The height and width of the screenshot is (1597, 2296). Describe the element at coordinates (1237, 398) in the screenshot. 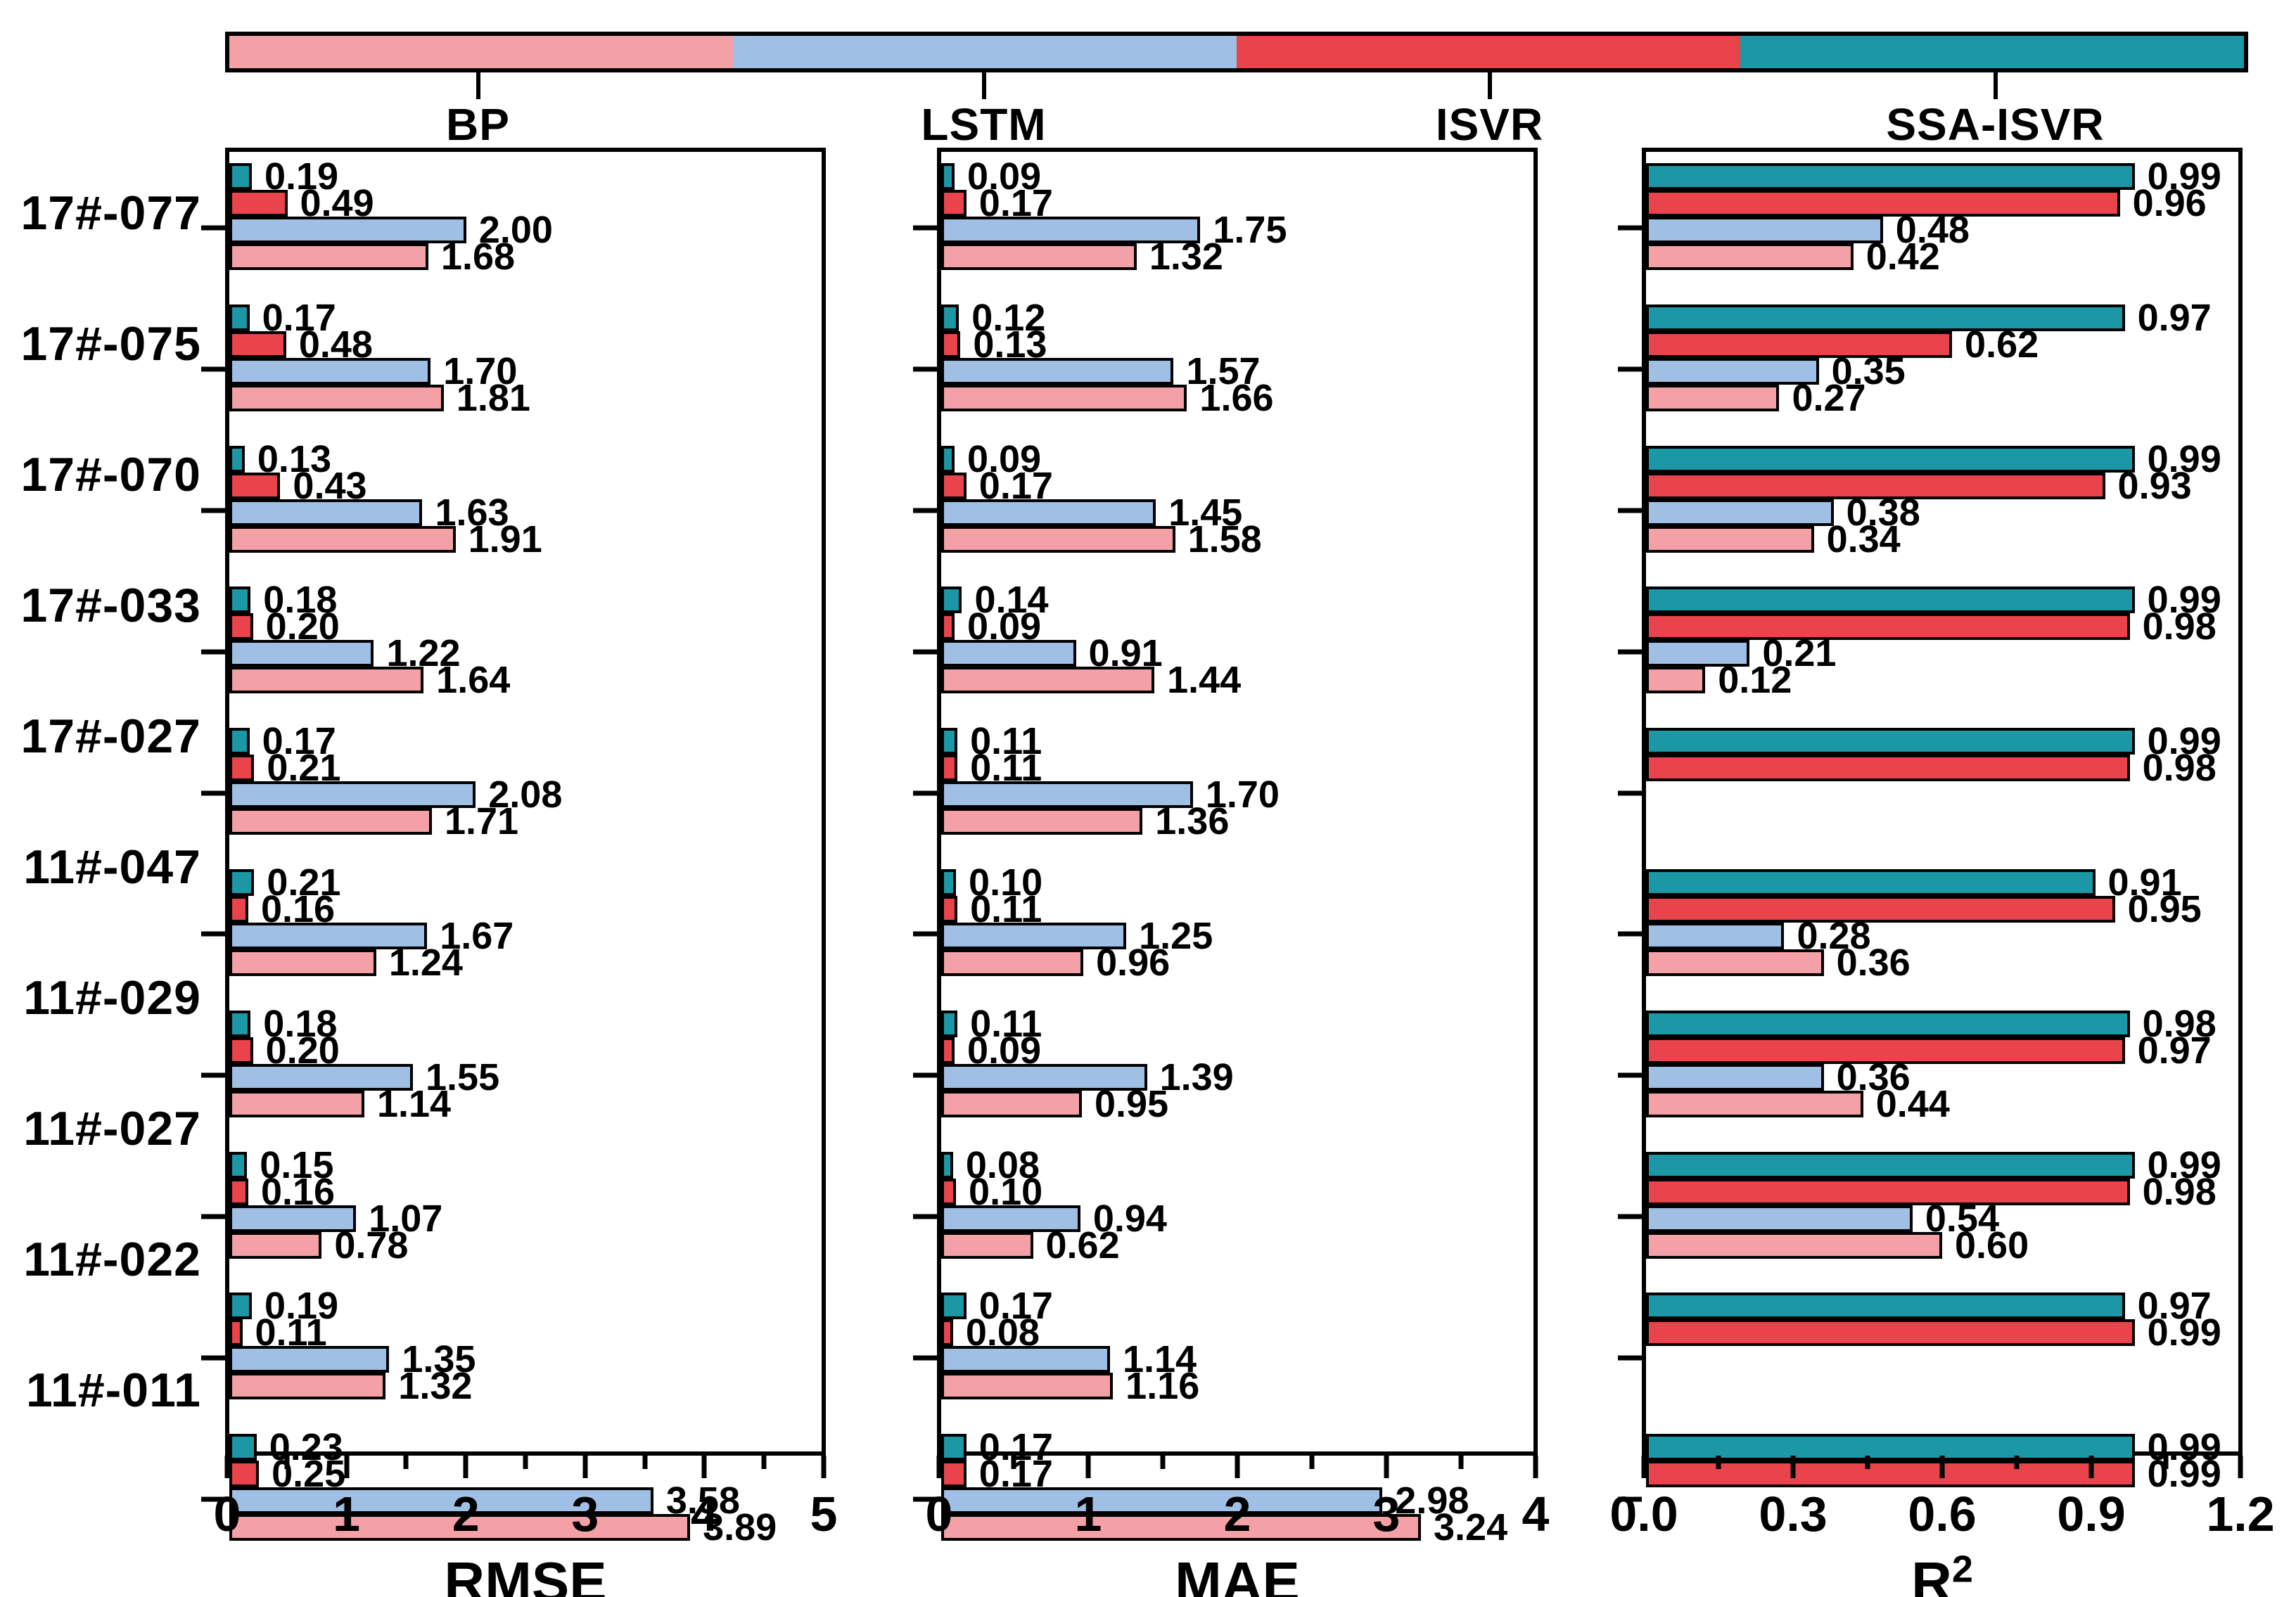

I see `bar-row: 1.66` at that location.